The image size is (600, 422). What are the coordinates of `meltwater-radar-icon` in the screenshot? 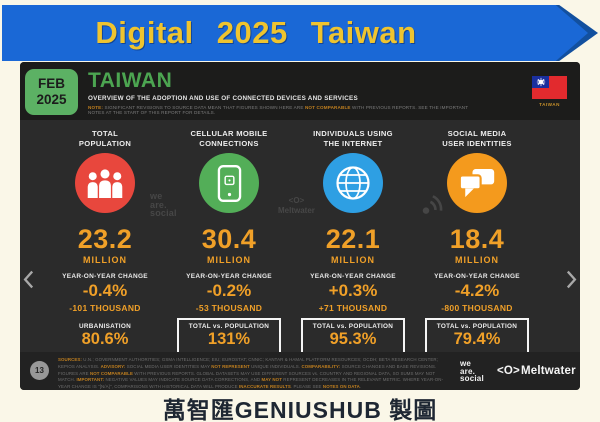 It's located at (432, 204).